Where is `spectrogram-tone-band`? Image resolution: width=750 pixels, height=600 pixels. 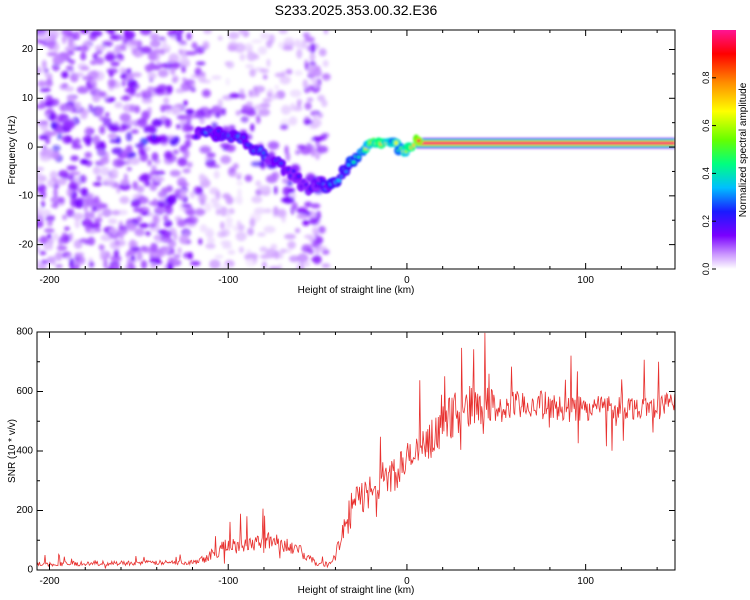
spectrogram-tone-band is located at coordinates (545, 143).